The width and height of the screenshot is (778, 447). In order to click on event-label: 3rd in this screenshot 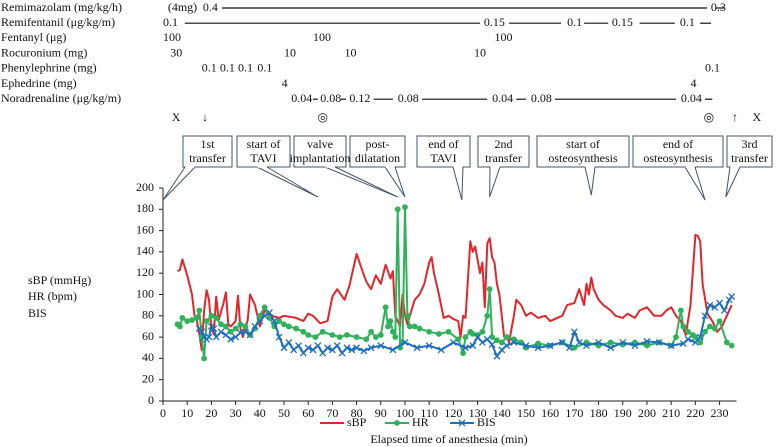, I will do `click(750, 144)`.